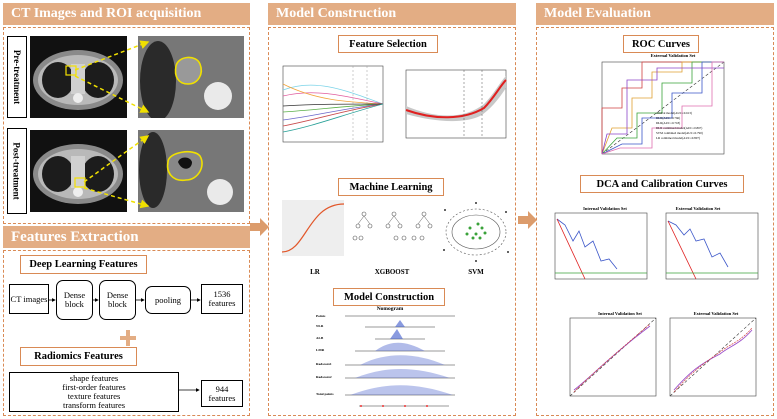  What do you see at coordinates (663, 108) in the screenshot?
I see `roc-plot` at bounding box center [663, 108].